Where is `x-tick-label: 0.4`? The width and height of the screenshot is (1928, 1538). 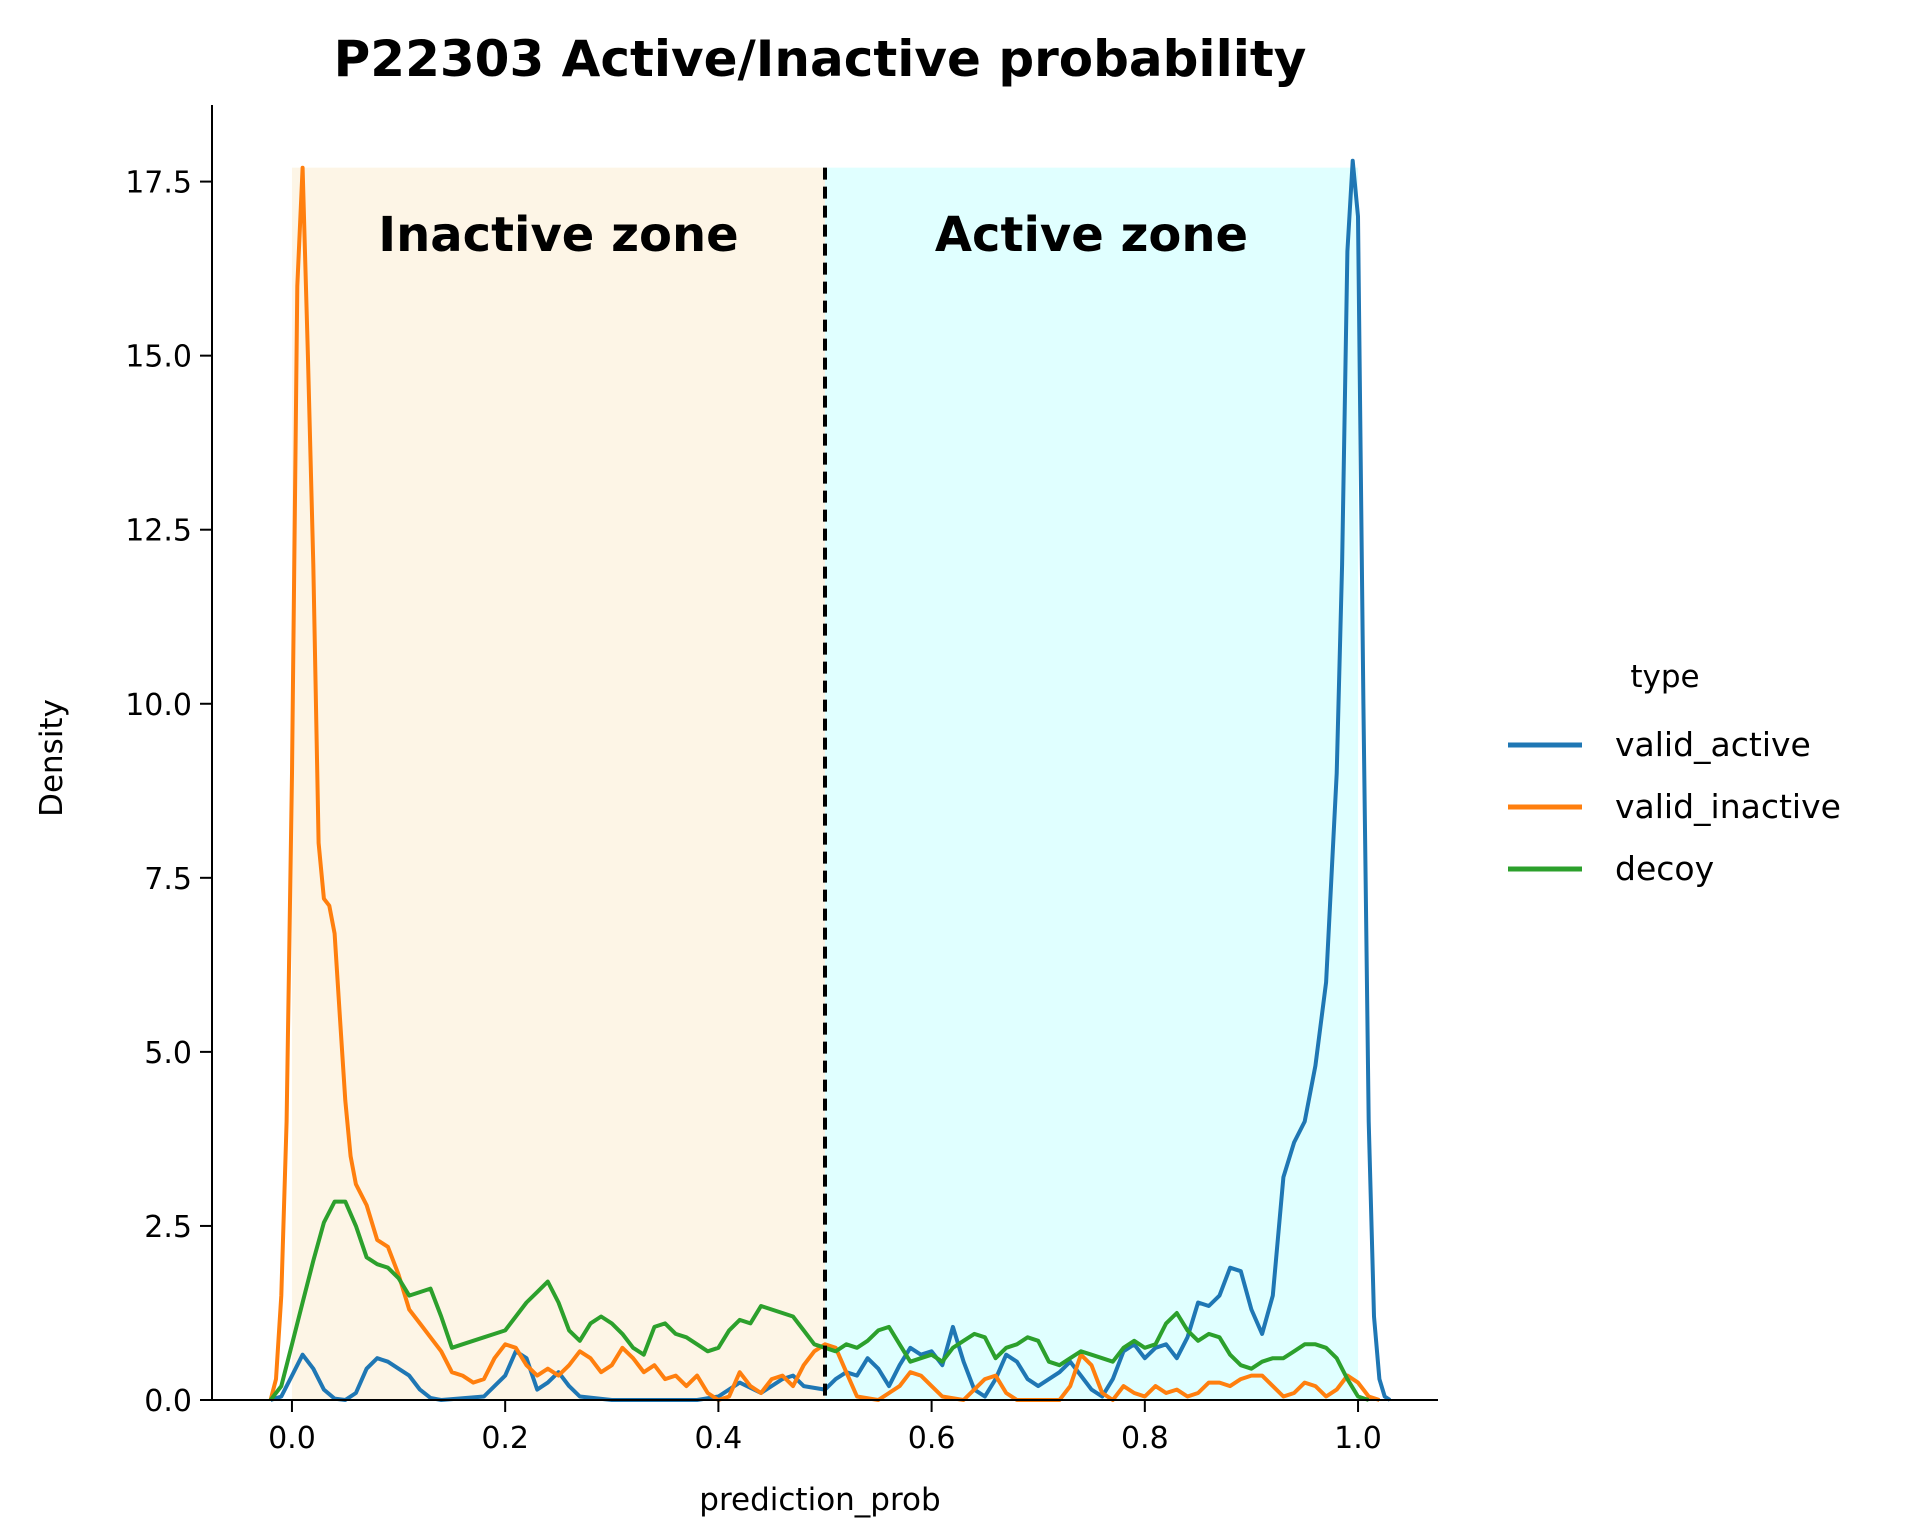
x-tick-label: 0.4 is located at coordinates (719, 1438).